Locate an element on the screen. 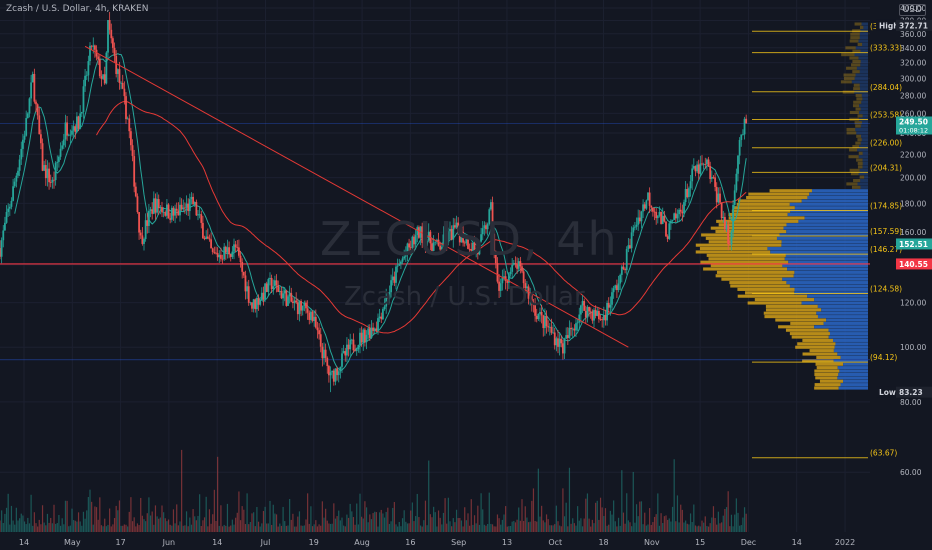 The width and height of the screenshot is (932, 550). symbol-header: Zcash / U.S. Dollar, 4h, KRAKEN is located at coordinates (77, 9).